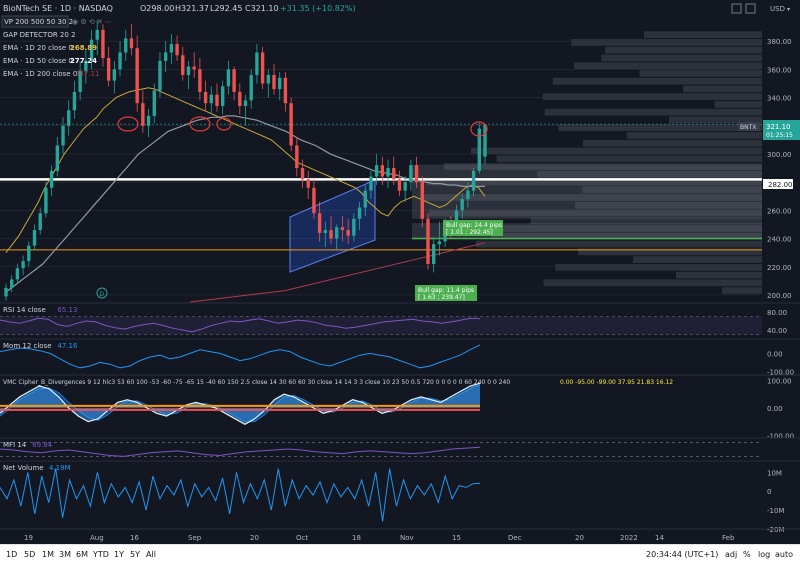 This screenshot has width=800, height=565. Describe the element at coordinates (731, 554) in the screenshot. I see `adj-toggle: adj` at that location.